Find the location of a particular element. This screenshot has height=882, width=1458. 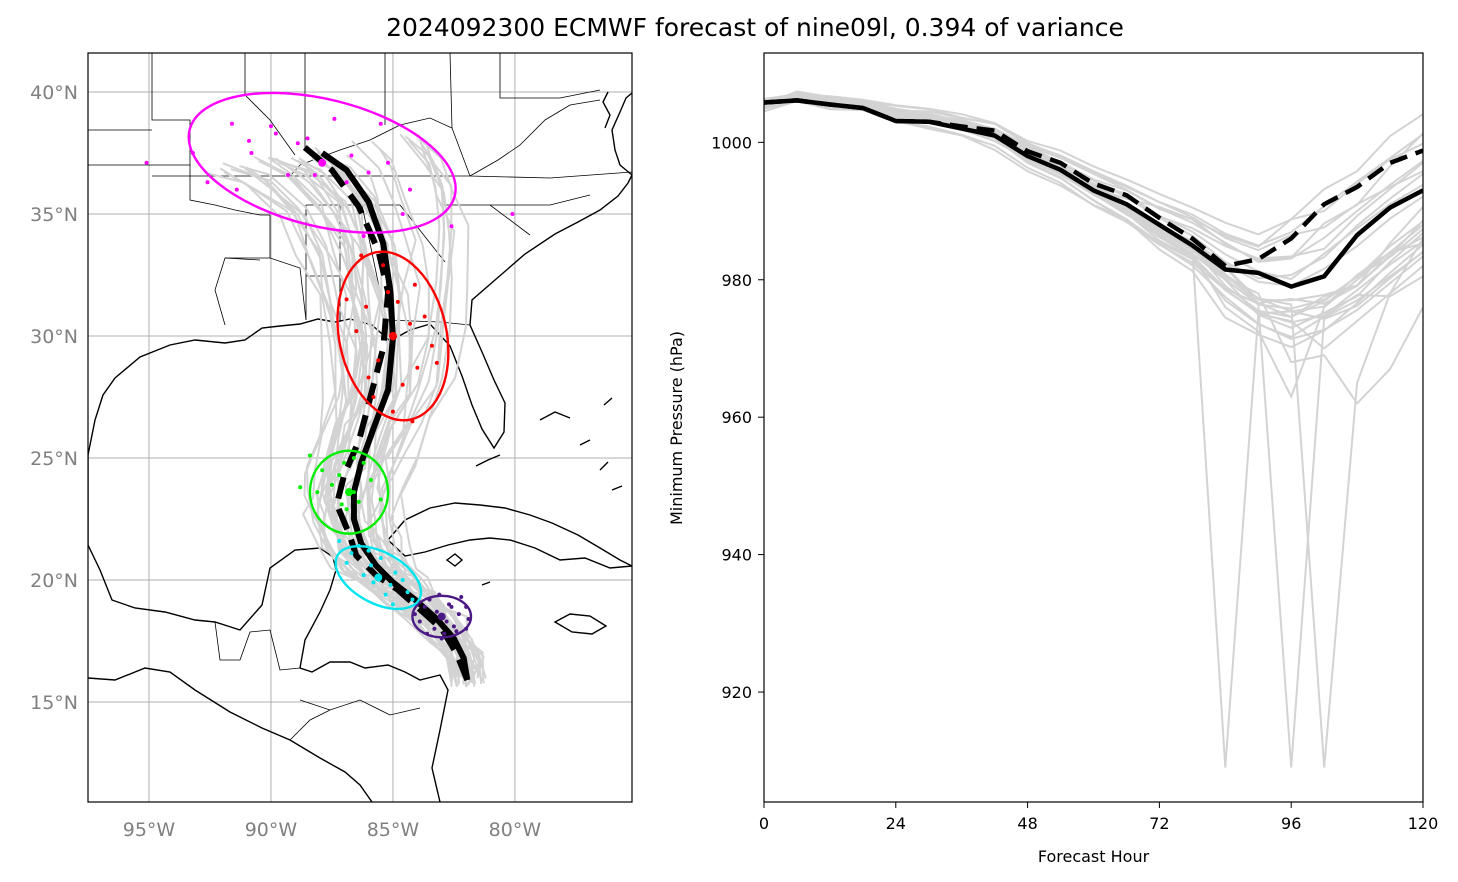

border-va-nc is located at coordinates (520, 167).